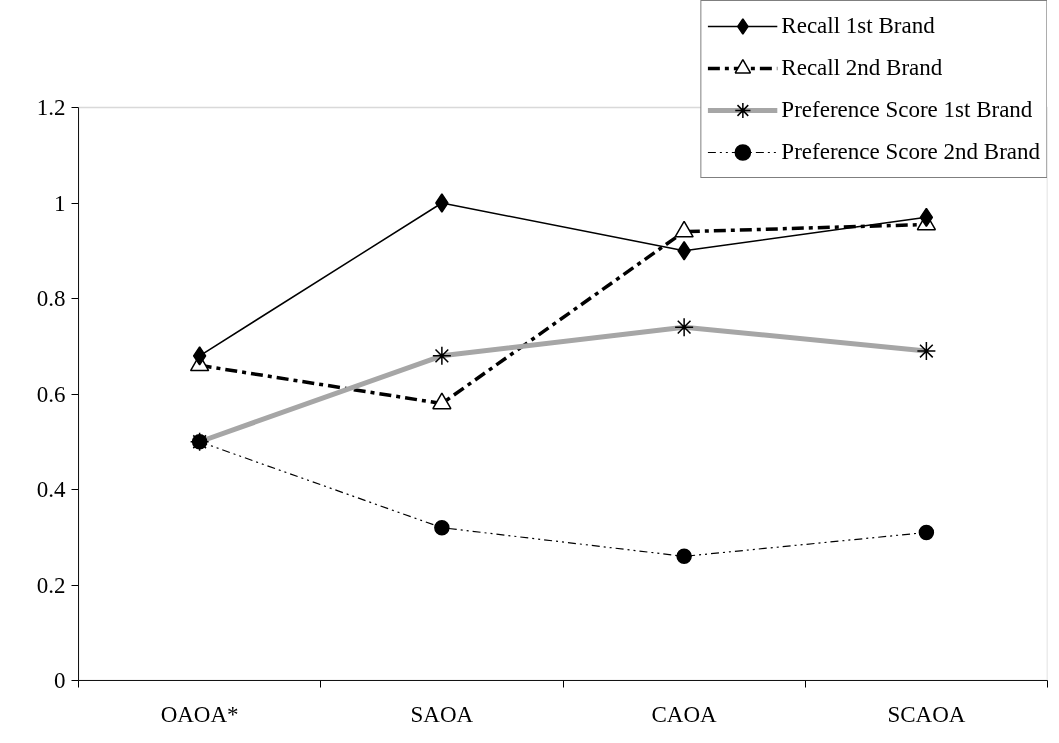 This screenshot has height=743, width=1059. Describe the element at coordinates (51, 394) in the screenshot. I see `y-tick-label: 0.6` at that location.